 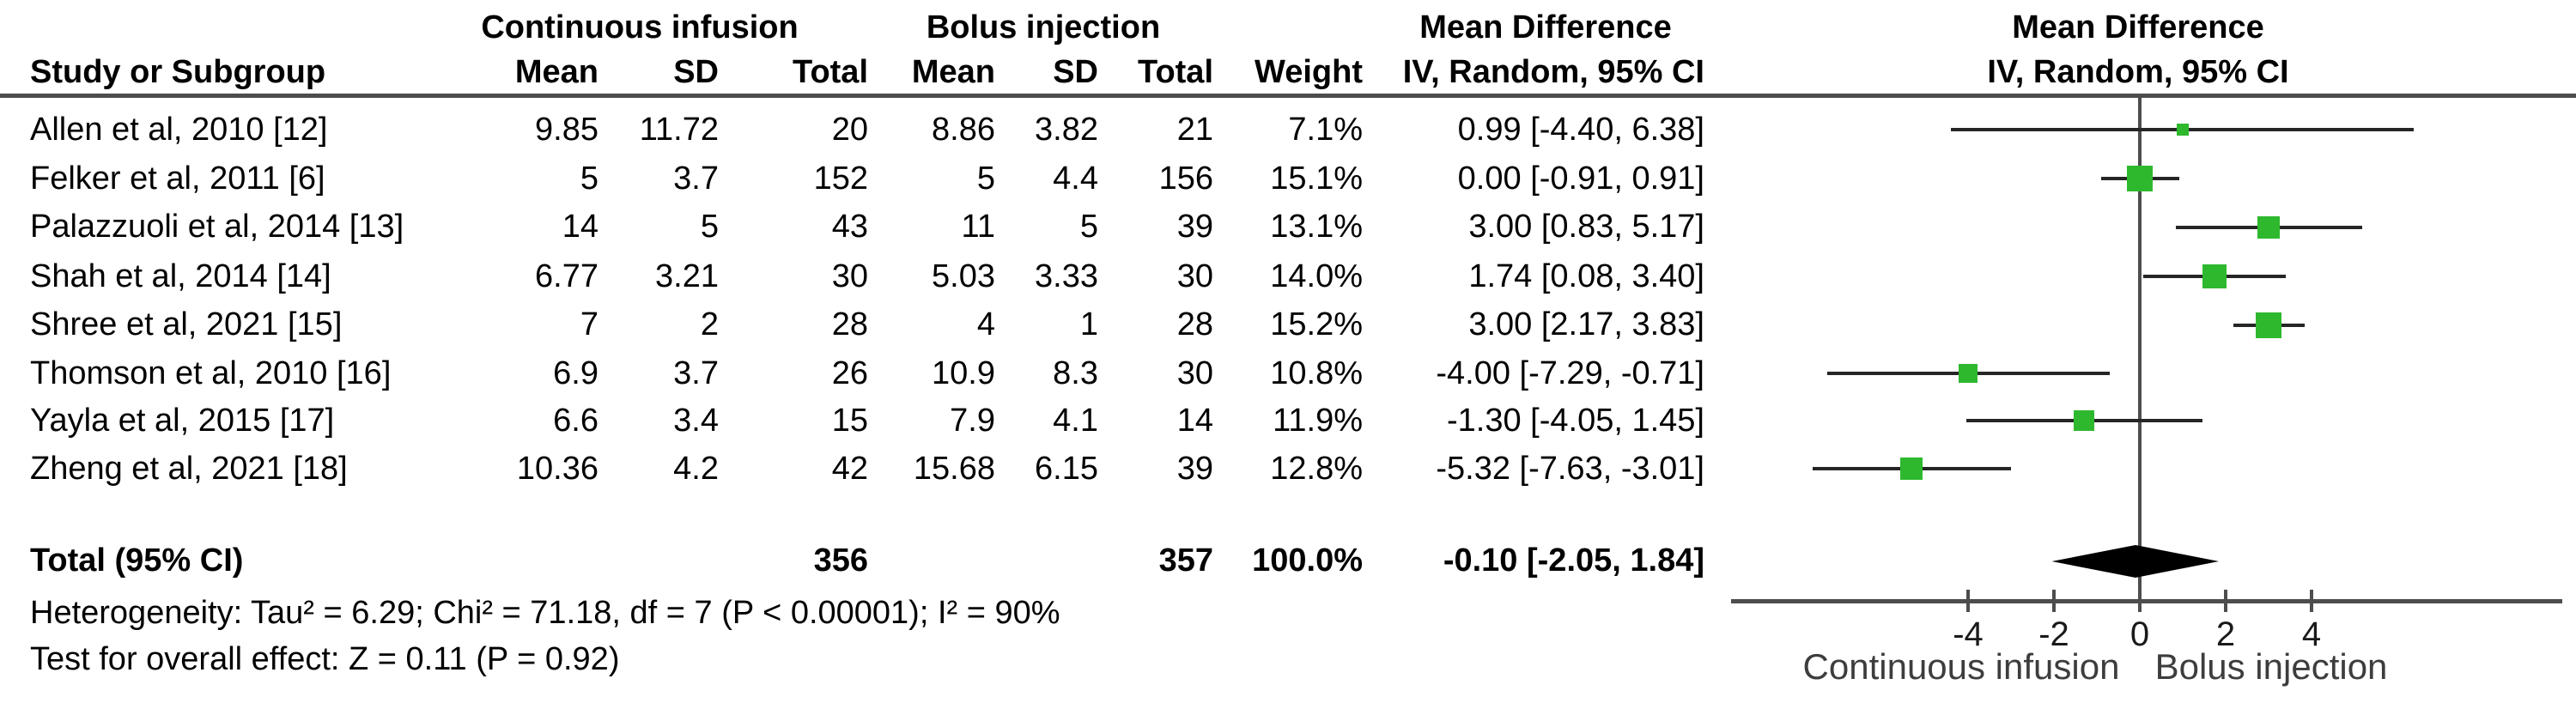 I want to click on sd2-value: 6.15, so click(x=1067, y=469).